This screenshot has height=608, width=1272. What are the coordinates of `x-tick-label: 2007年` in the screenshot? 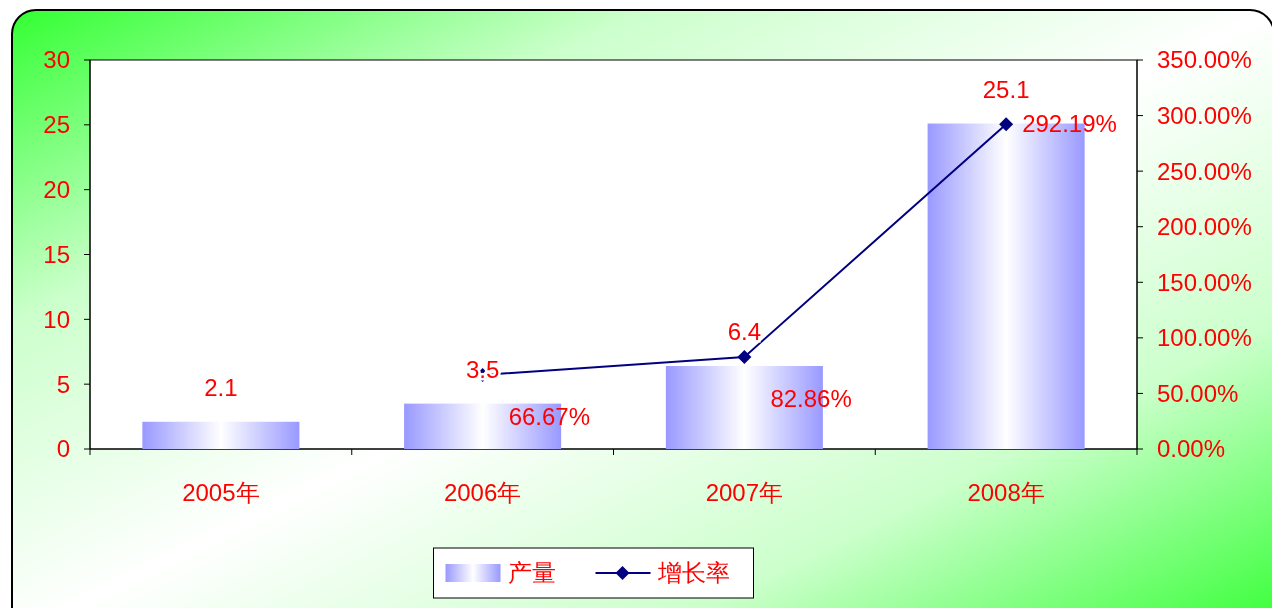 It's located at (744, 492).